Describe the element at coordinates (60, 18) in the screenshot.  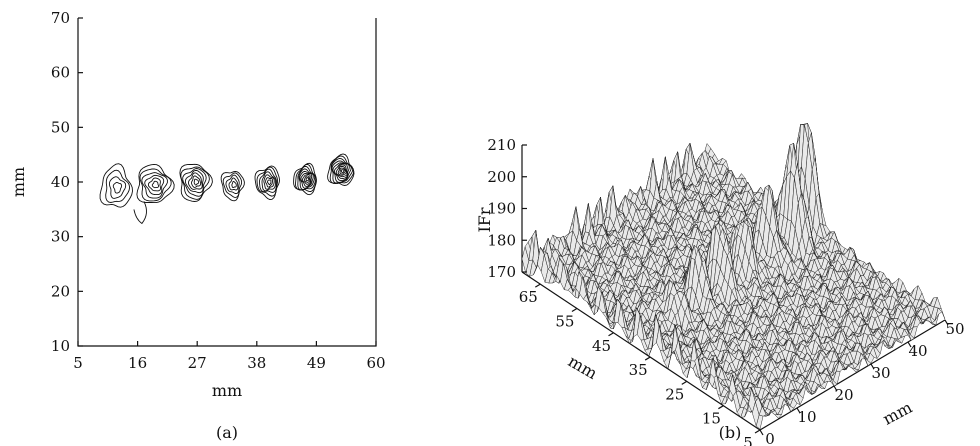
I see `y-tick-label: 70` at that location.